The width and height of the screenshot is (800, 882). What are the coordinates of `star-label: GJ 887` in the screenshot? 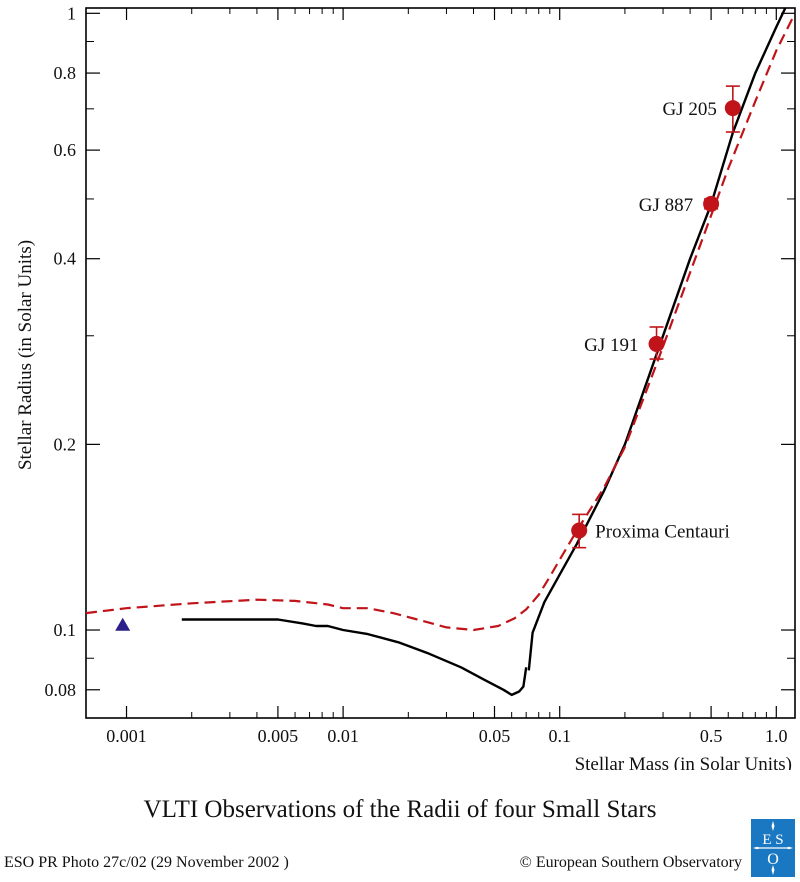 It's located at (666, 205).